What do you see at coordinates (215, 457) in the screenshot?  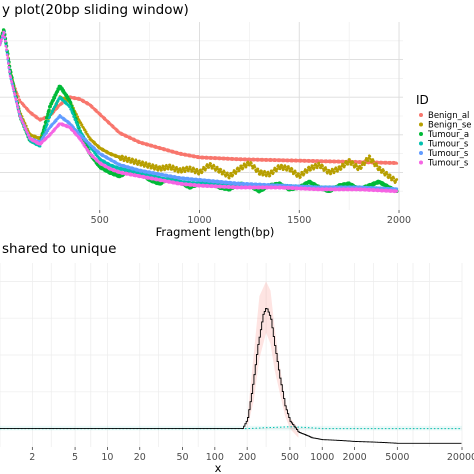 I see `bottom-x-tick-label: 100` at bounding box center [215, 457].